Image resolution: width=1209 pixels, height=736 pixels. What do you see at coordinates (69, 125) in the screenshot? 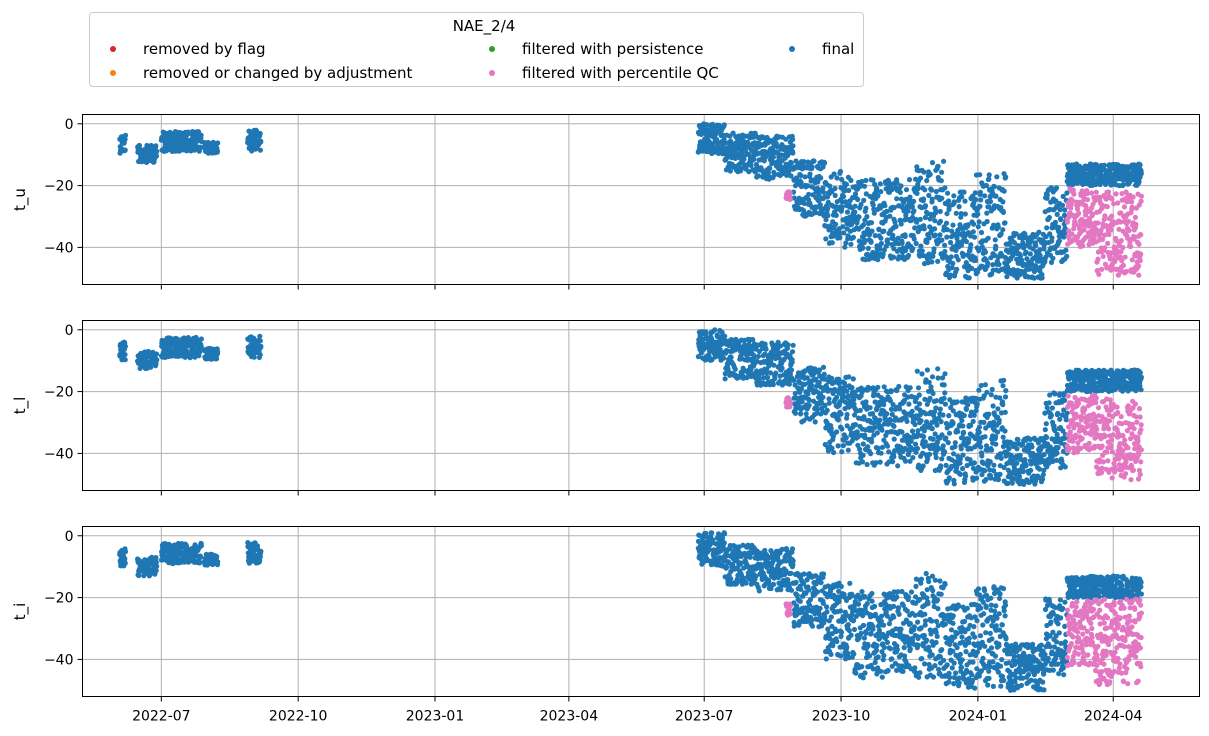
I see `y-tick-label: 0` at bounding box center [69, 125].